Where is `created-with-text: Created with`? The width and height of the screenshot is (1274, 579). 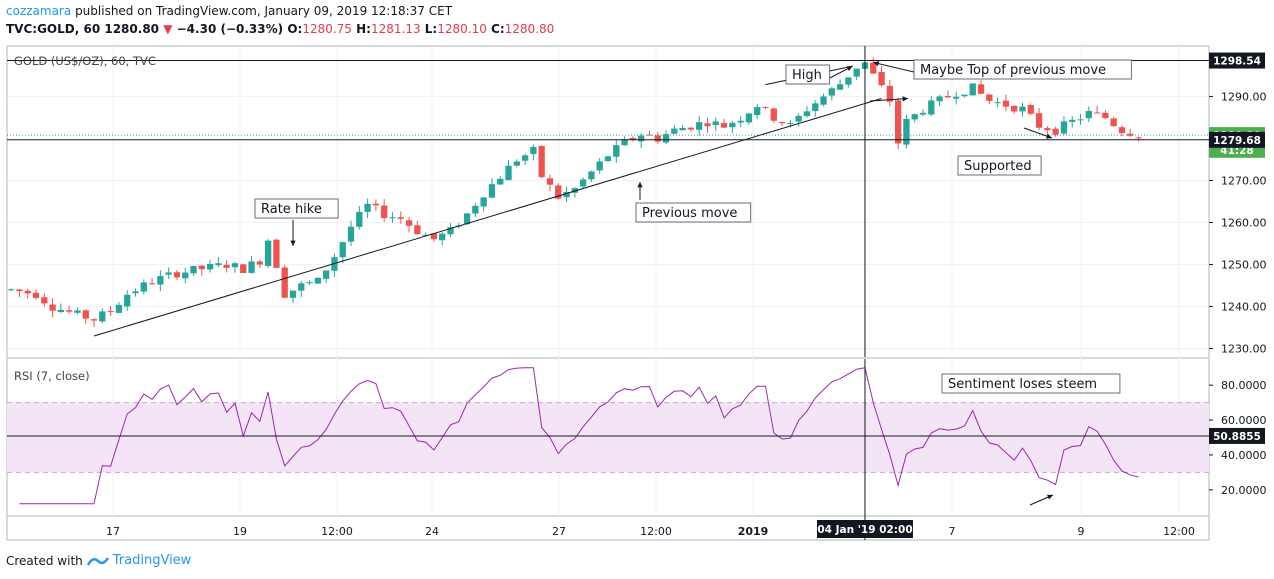 created-with-text: Created with is located at coordinates (44, 560).